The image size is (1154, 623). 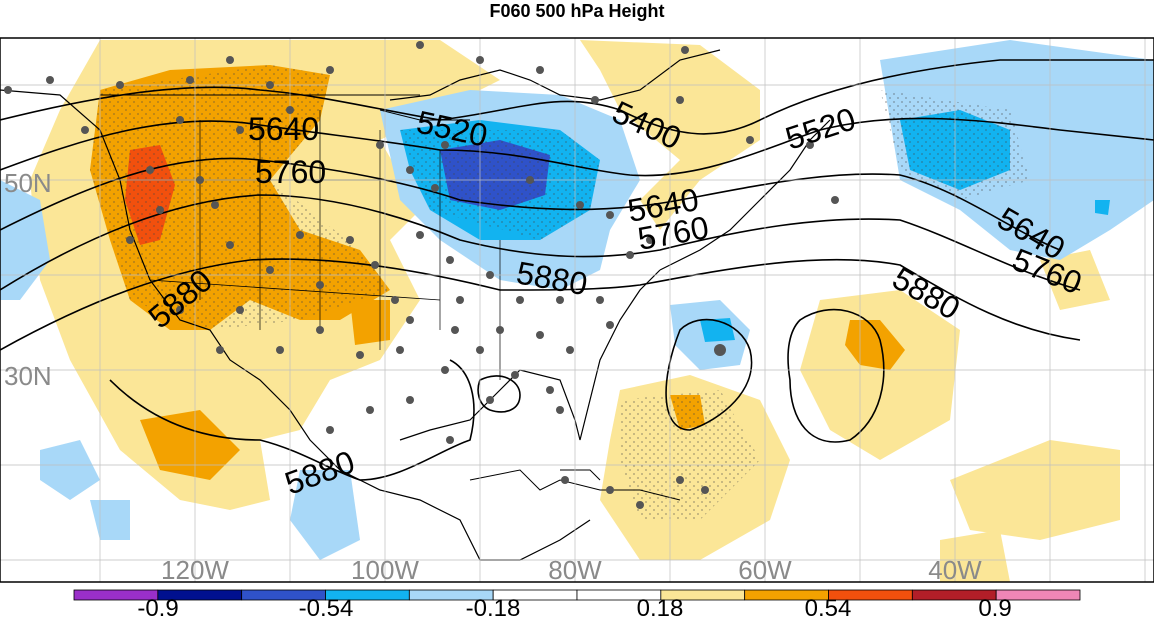 I want to click on lat-label-50n: 50N, so click(x=28, y=183).